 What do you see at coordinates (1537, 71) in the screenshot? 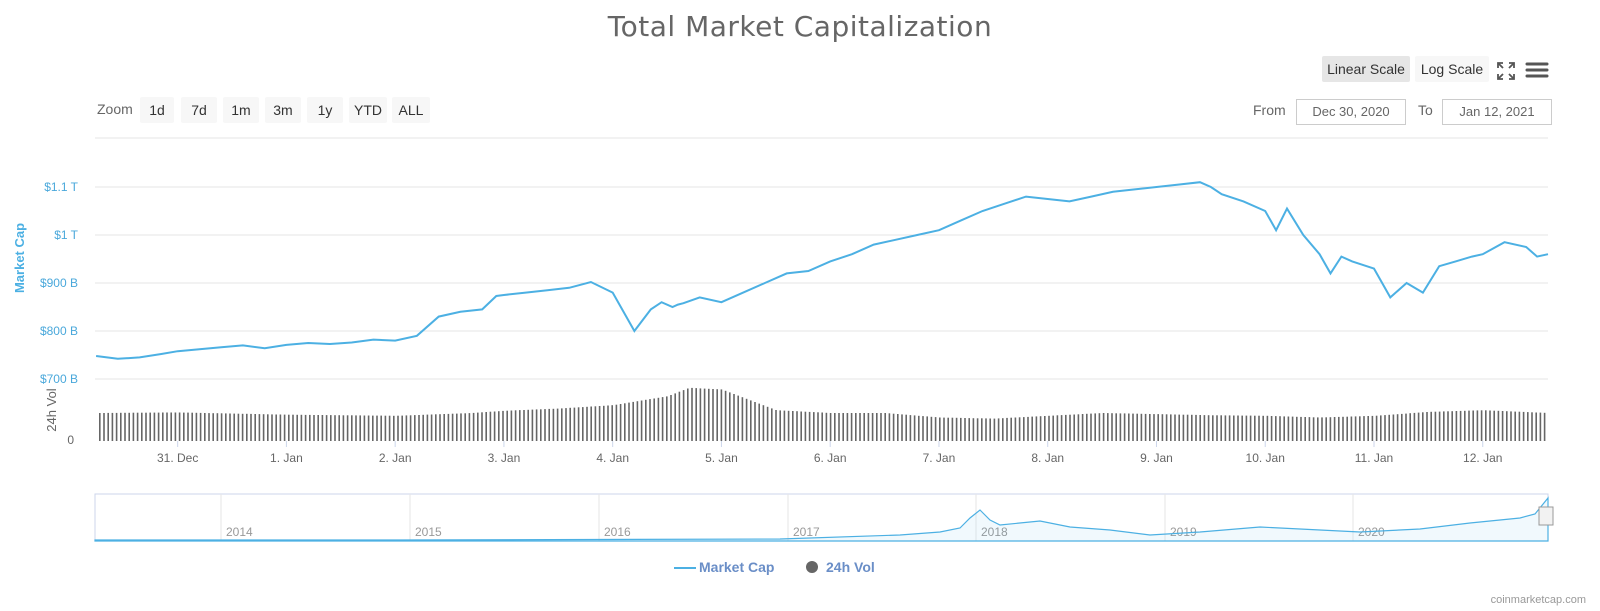
I see `hamburger-menu-icon` at bounding box center [1537, 71].